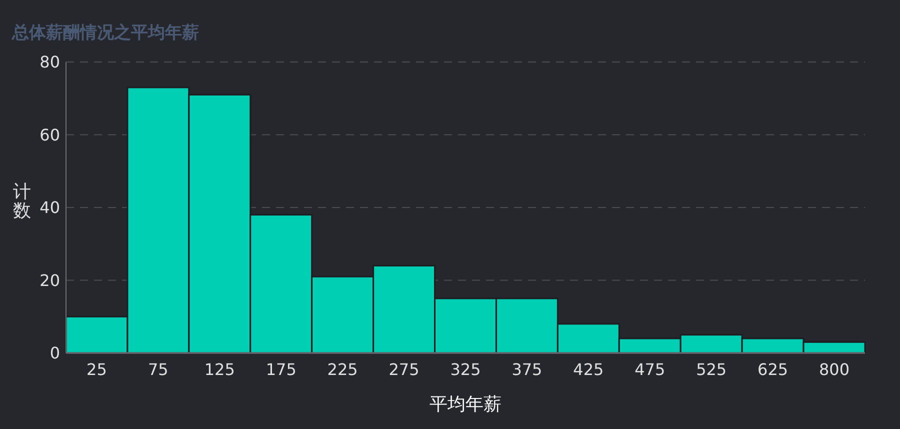  Describe the element at coordinates (773, 369) in the screenshot. I see `x-tick-label: 625` at that location.